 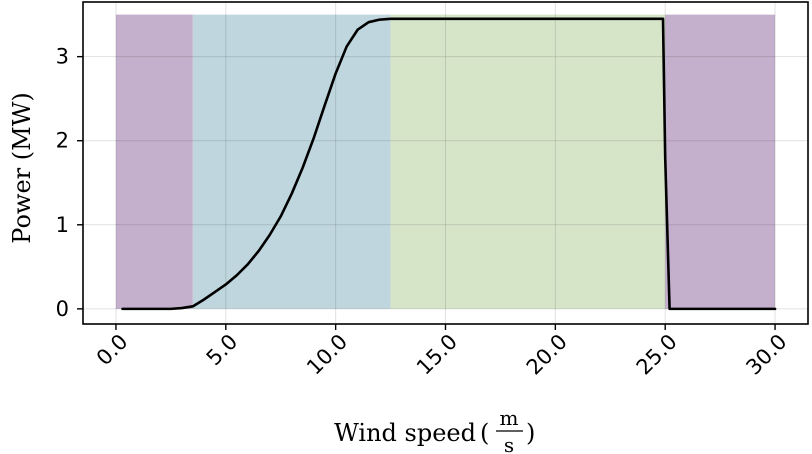 I want to click on x-tick-label-group-2: 5.0, so click(x=222, y=350).